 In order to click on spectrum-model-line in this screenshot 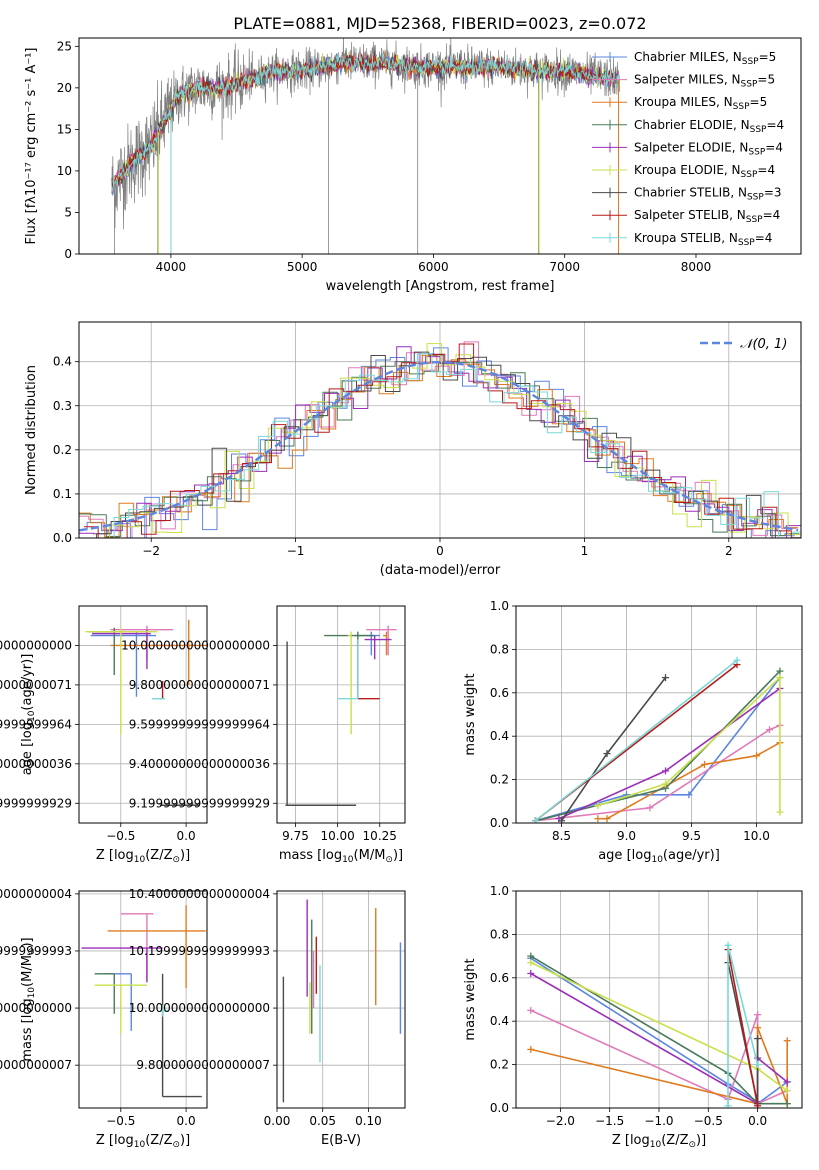, I will do `click(365, 122)`.